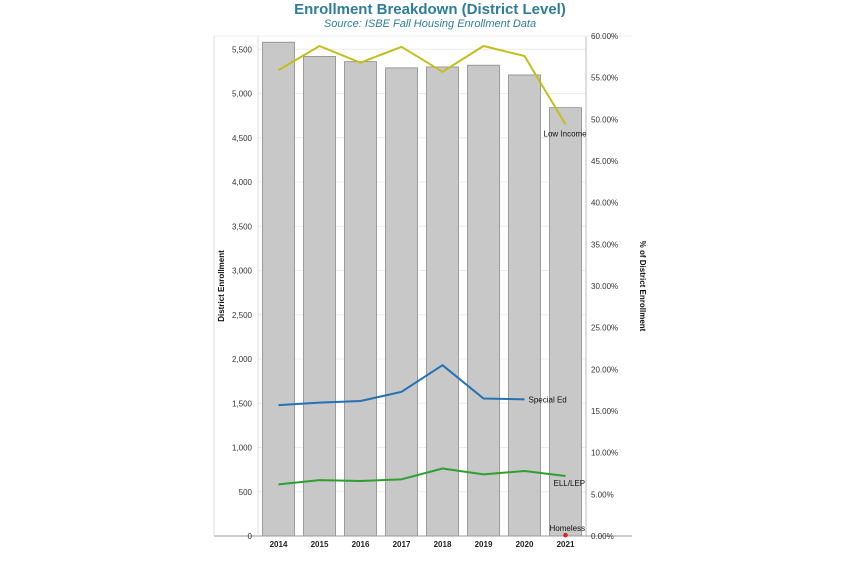 This screenshot has height=570, width=860. I want to click on bar-2021, so click(565, 322).